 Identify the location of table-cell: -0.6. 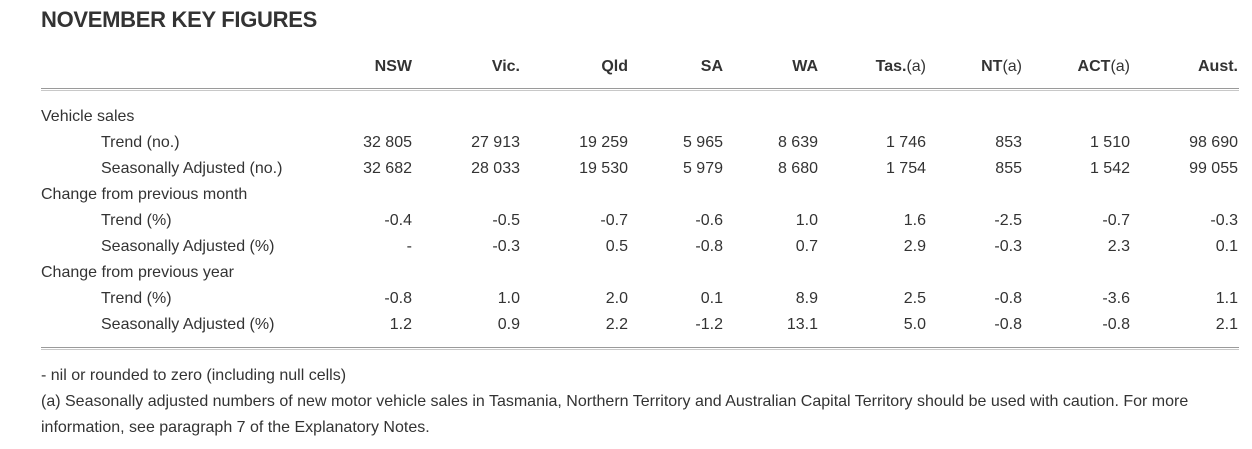
(709, 220).